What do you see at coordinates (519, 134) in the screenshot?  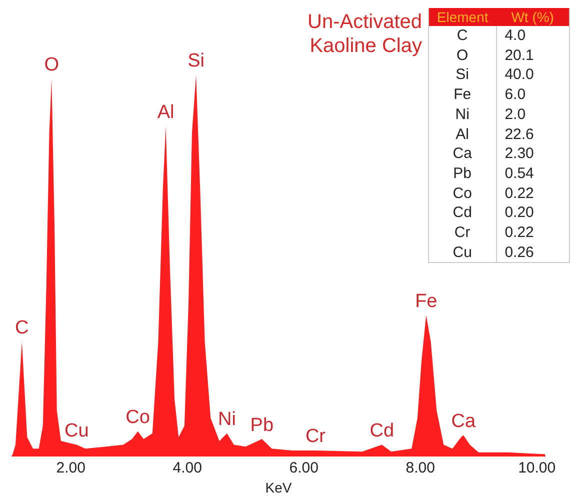 I see `data-label: 22.6` at bounding box center [519, 134].